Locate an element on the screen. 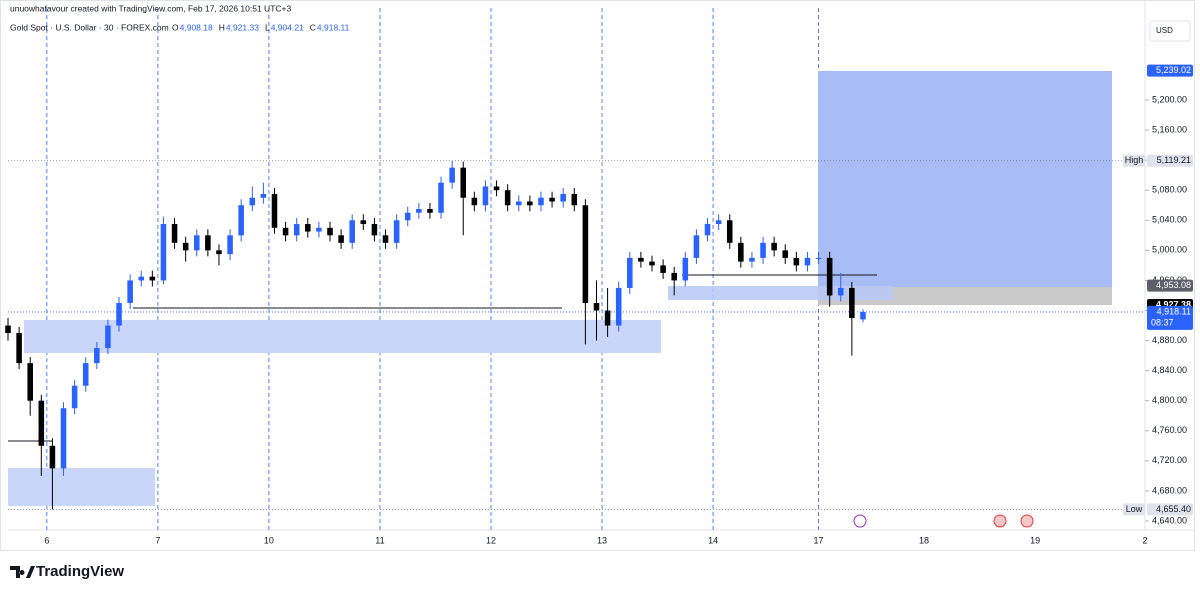 The width and height of the screenshot is (1200, 592). price-tag: High is located at coordinates (1134, 160).